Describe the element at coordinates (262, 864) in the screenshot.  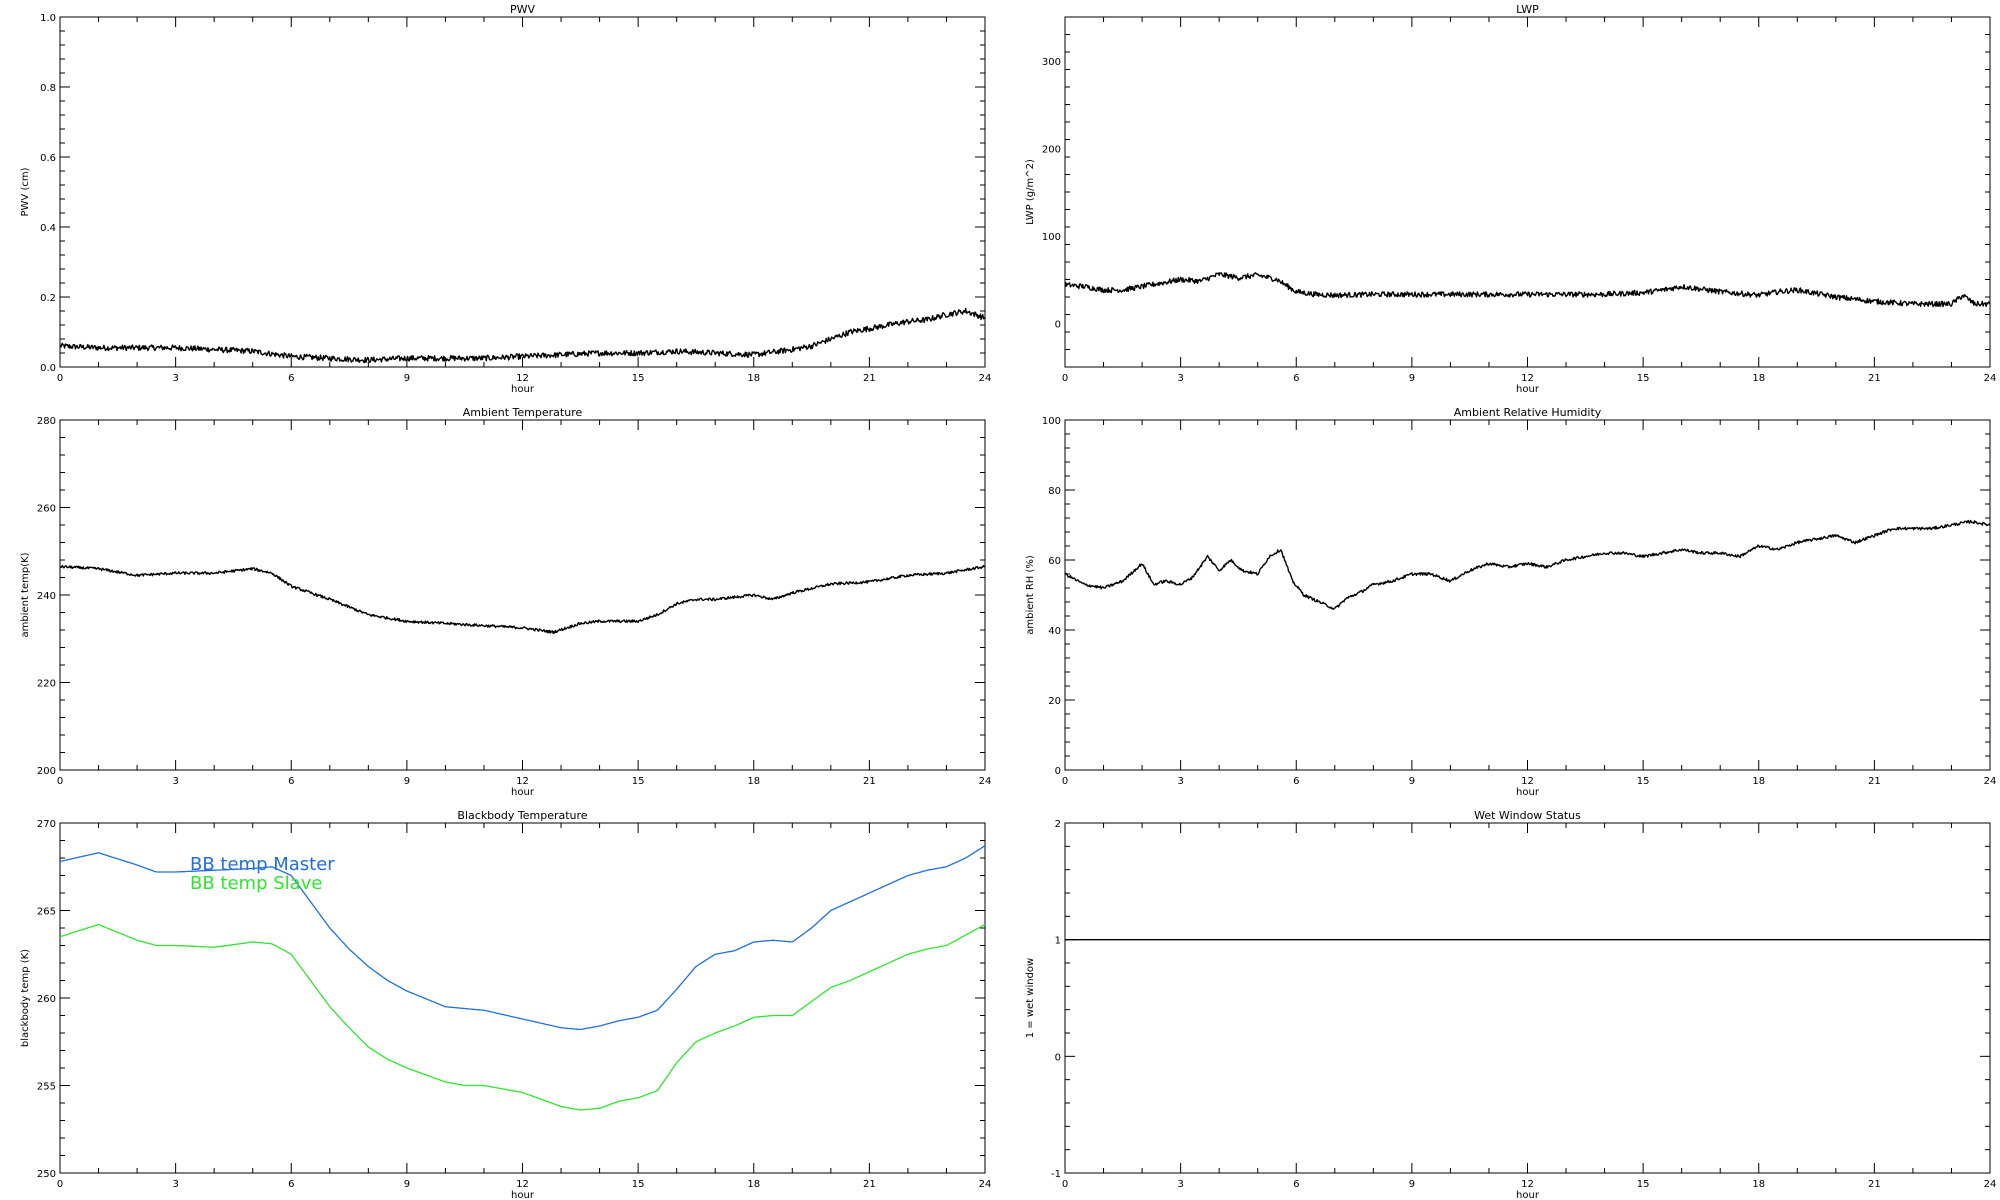
I see `legend-entry: BB temp Master` at that location.